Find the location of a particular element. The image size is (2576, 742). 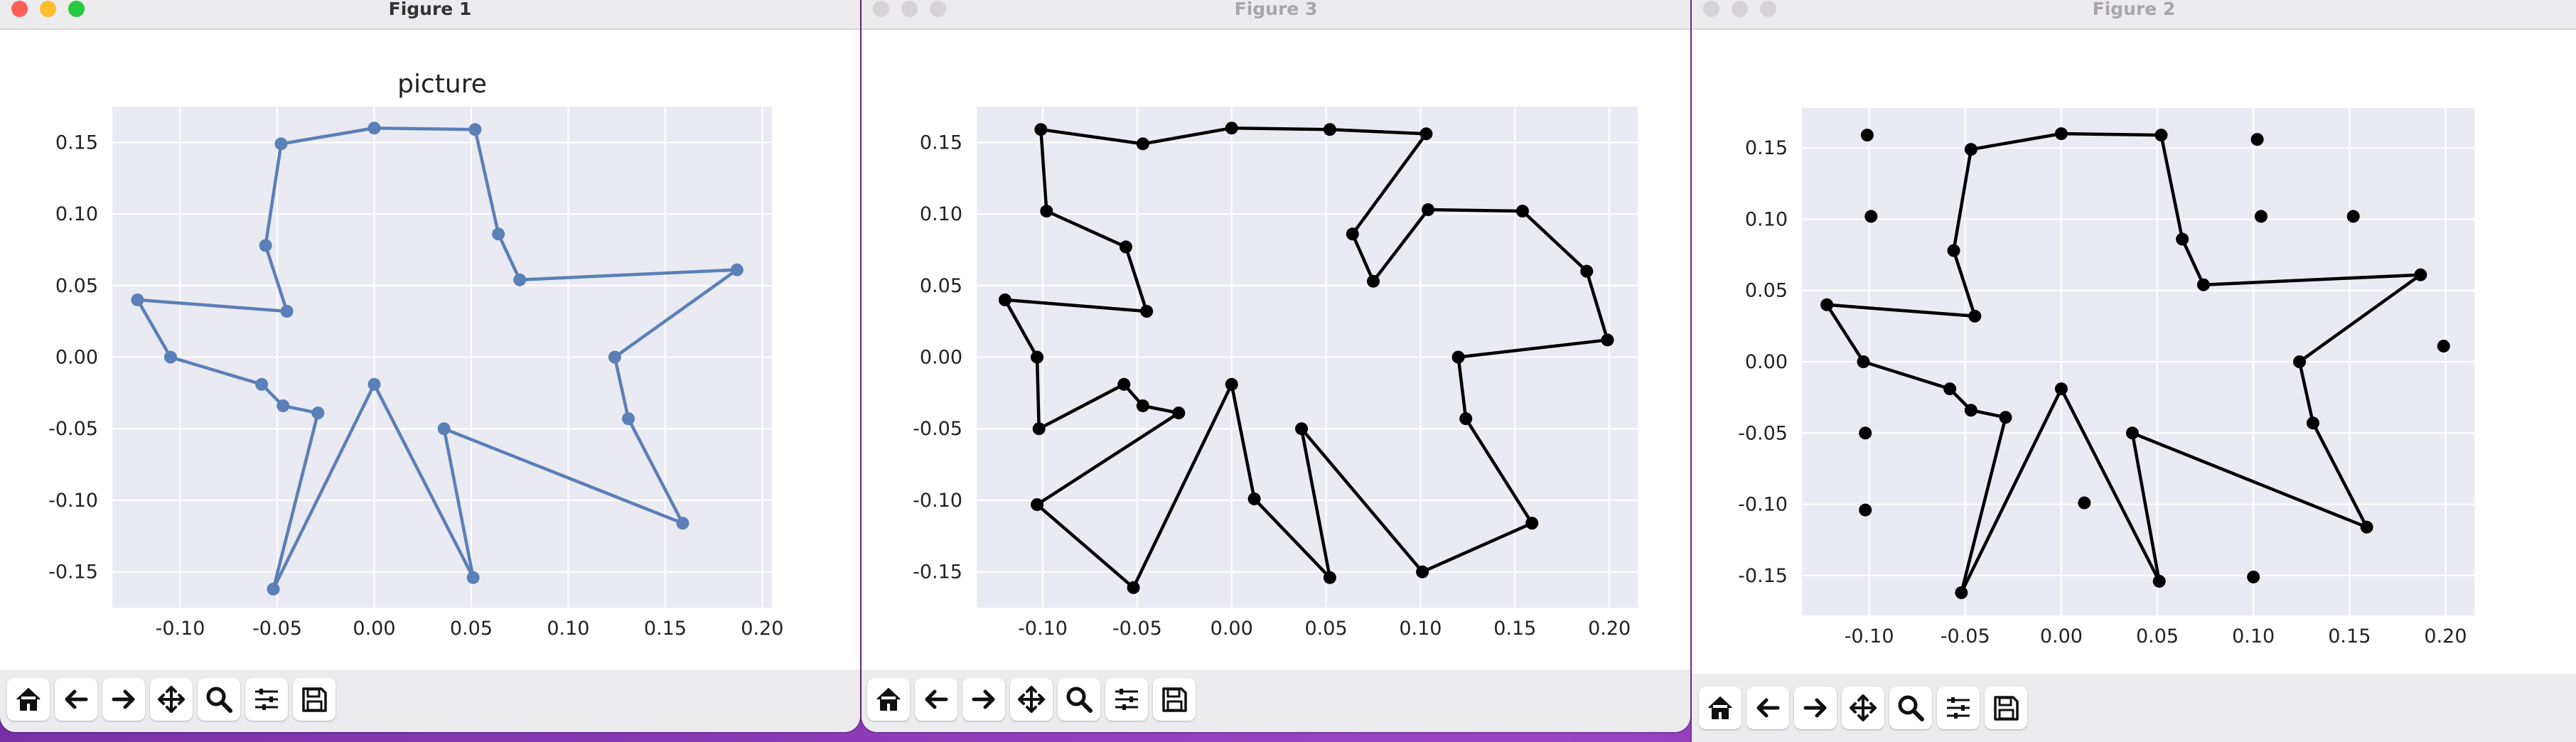

x-tick-label: -0.10 is located at coordinates (180, 629).